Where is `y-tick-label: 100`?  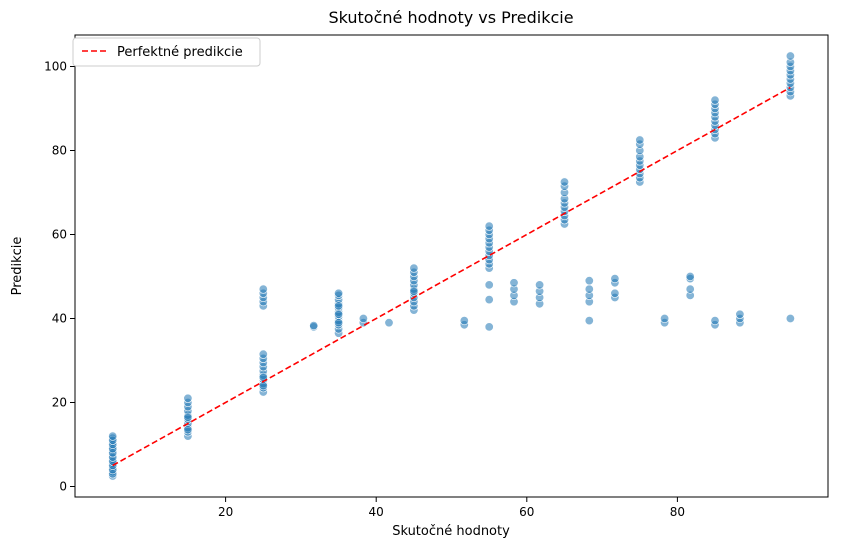 y-tick-label: 100 is located at coordinates (55, 67).